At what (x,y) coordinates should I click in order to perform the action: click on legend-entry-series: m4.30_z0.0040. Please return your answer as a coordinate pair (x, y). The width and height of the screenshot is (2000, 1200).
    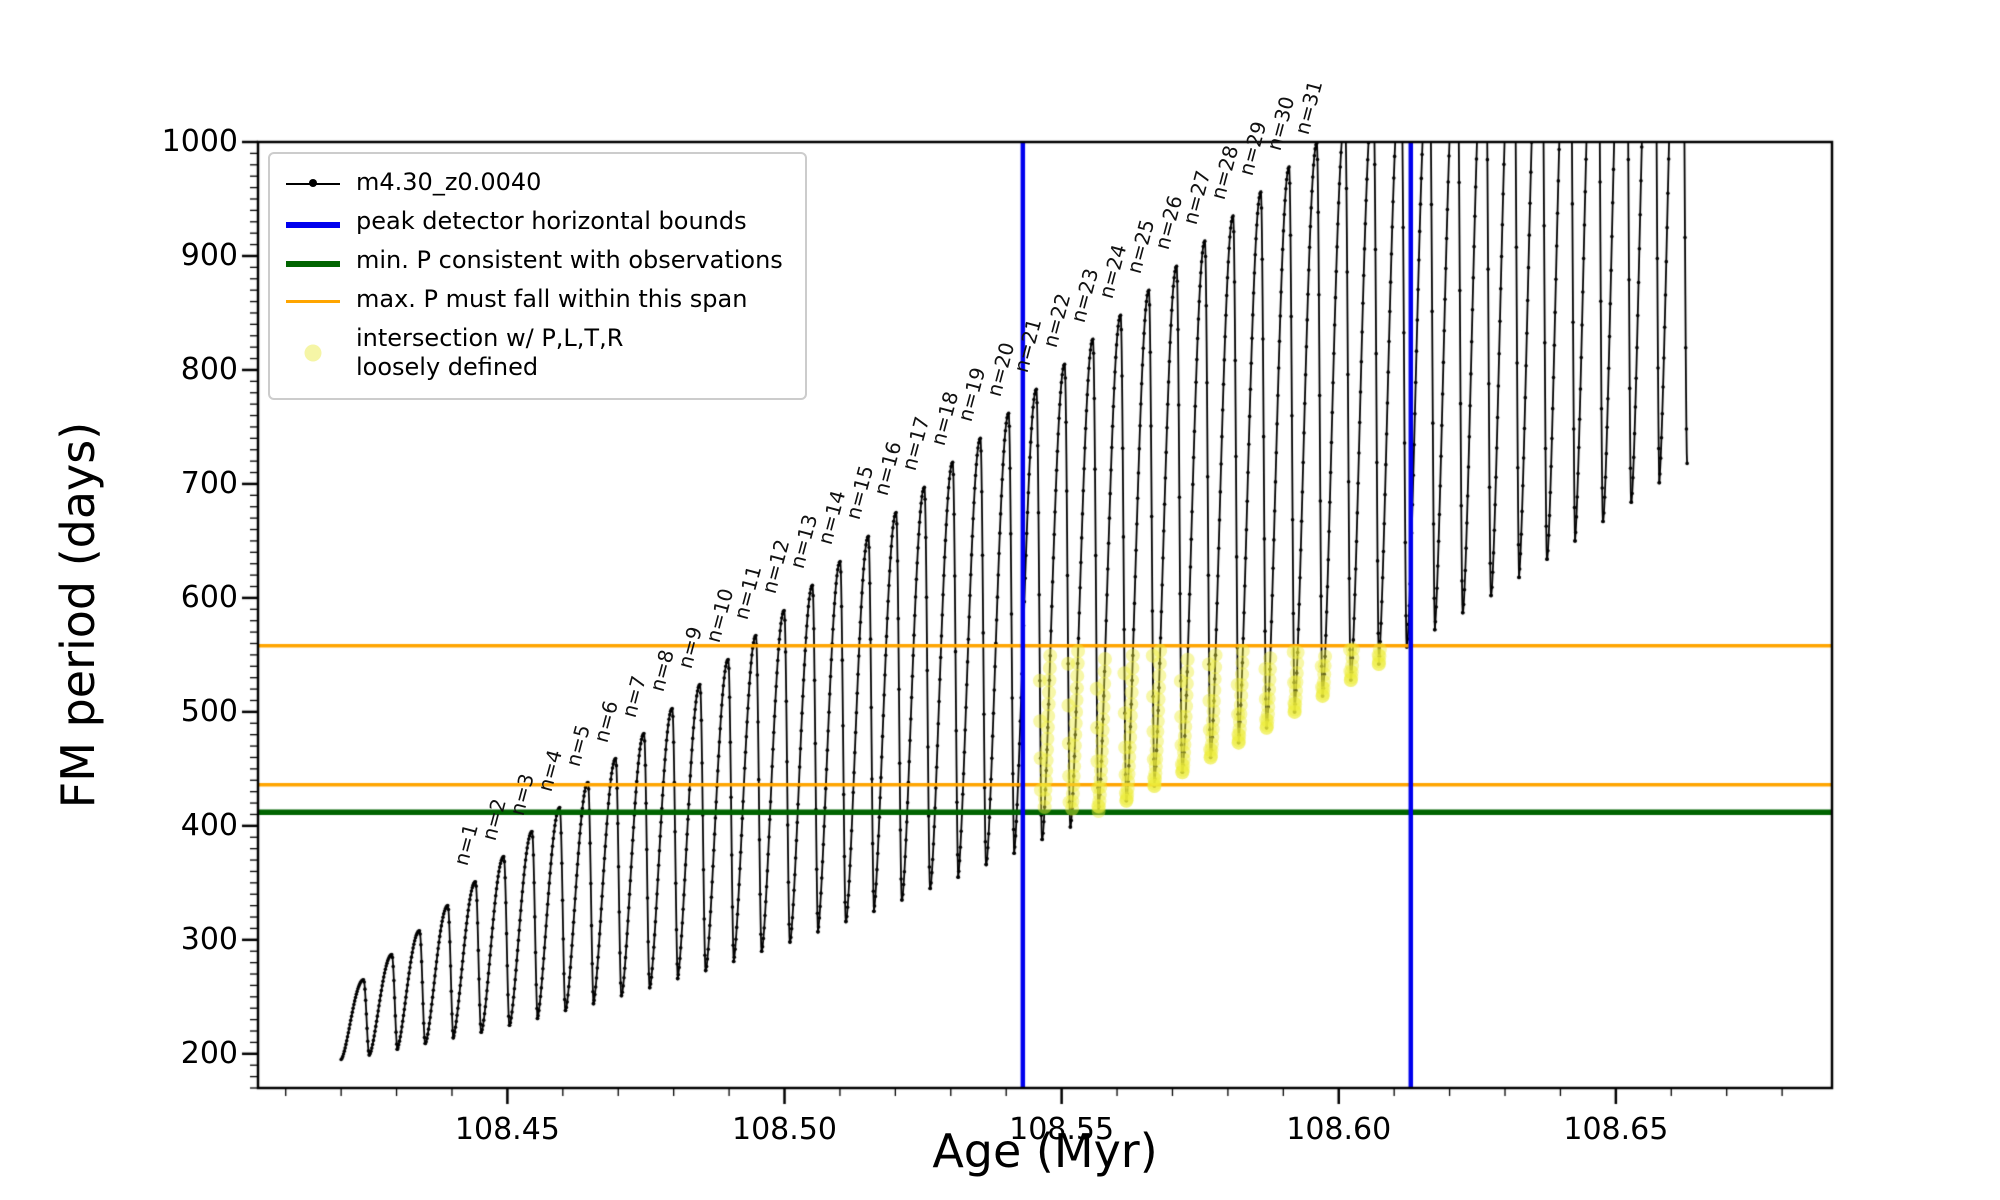
    Looking at the image, I should click on (534, 182).